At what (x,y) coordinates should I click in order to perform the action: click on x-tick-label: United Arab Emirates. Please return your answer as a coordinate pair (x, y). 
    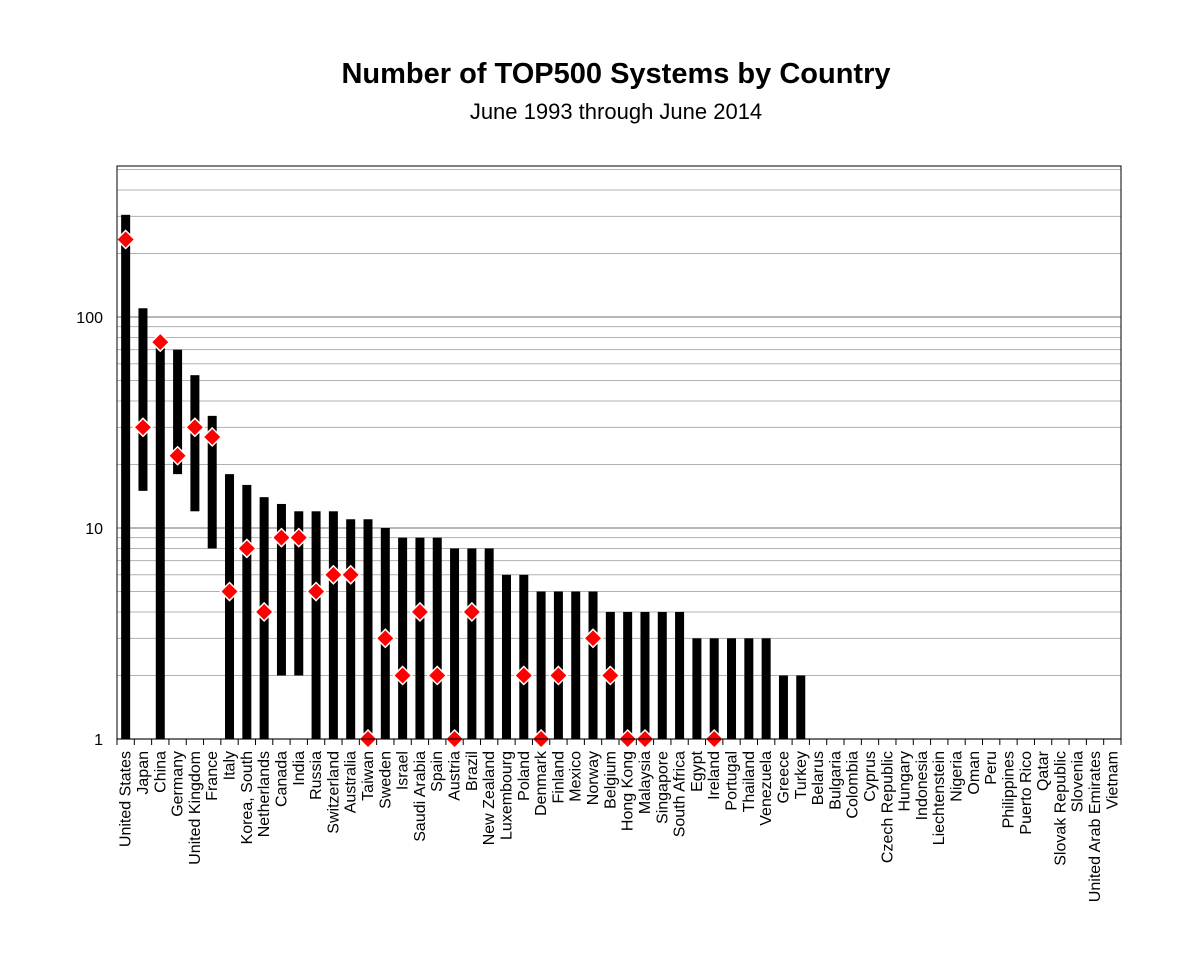
    Looking at the image, I should click on (1095, 826).